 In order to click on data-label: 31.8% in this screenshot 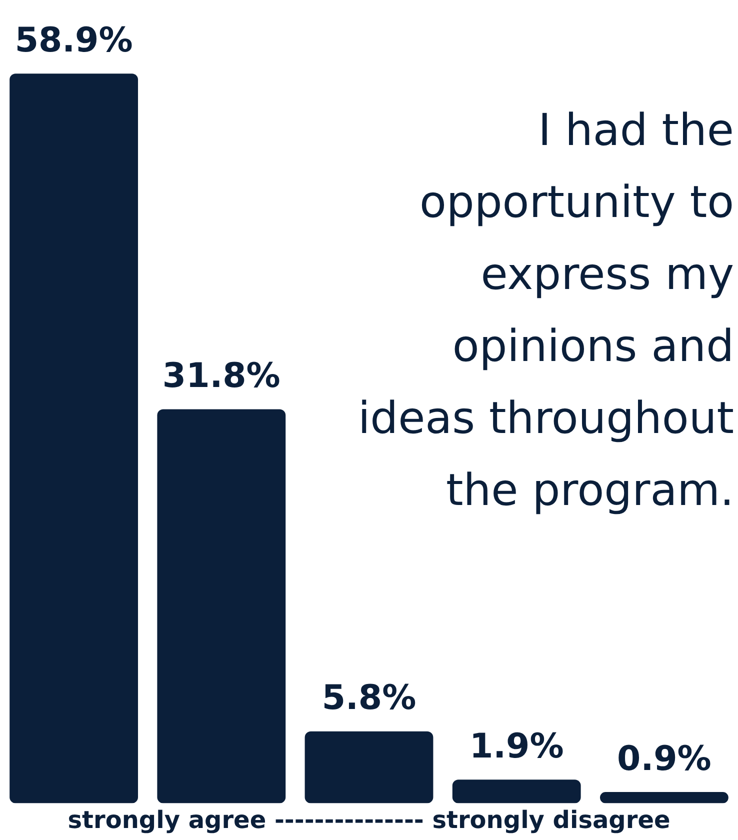, I will do `click(221, 376)`.